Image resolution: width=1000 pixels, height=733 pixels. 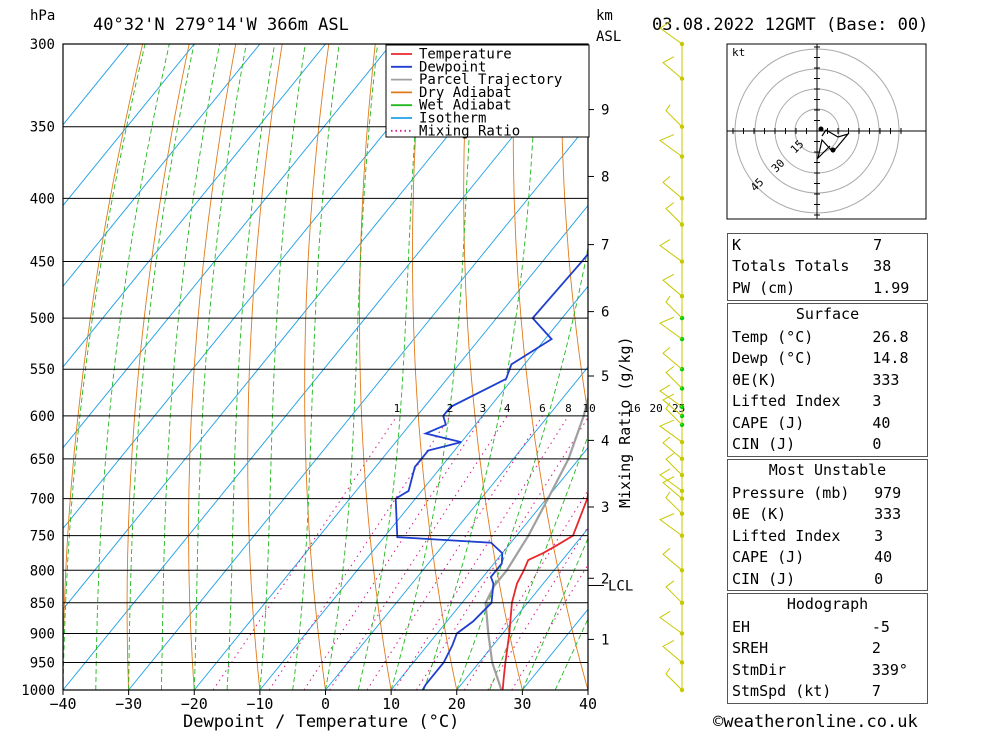 What do you see at coordinates (782, 691) in the screenshot?
I see `stmspd-label: StmSpd (kt)` at bounding box center [782, 691].